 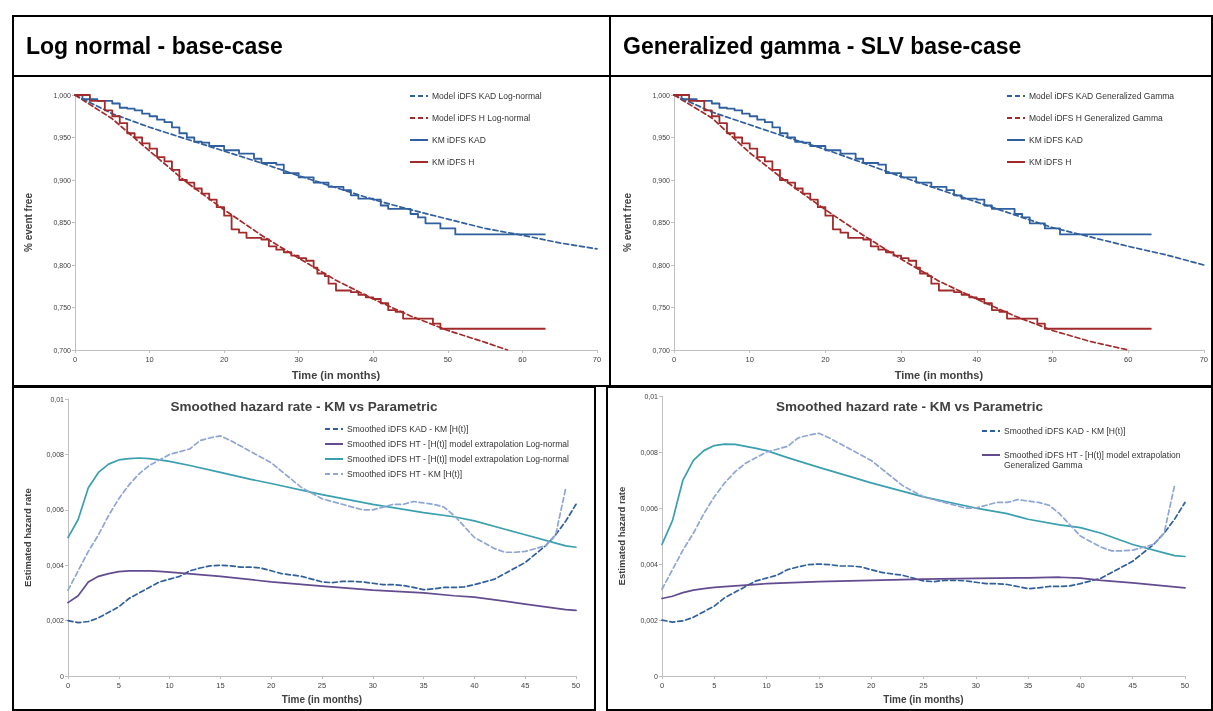 What do you see at coordinates (1093, 460) in the screenshot?
I see `legend-label: Smoothed iDFS HT - [H(t)] model extrapolation Generalized Gamma` at bounding box center [1093, 460].